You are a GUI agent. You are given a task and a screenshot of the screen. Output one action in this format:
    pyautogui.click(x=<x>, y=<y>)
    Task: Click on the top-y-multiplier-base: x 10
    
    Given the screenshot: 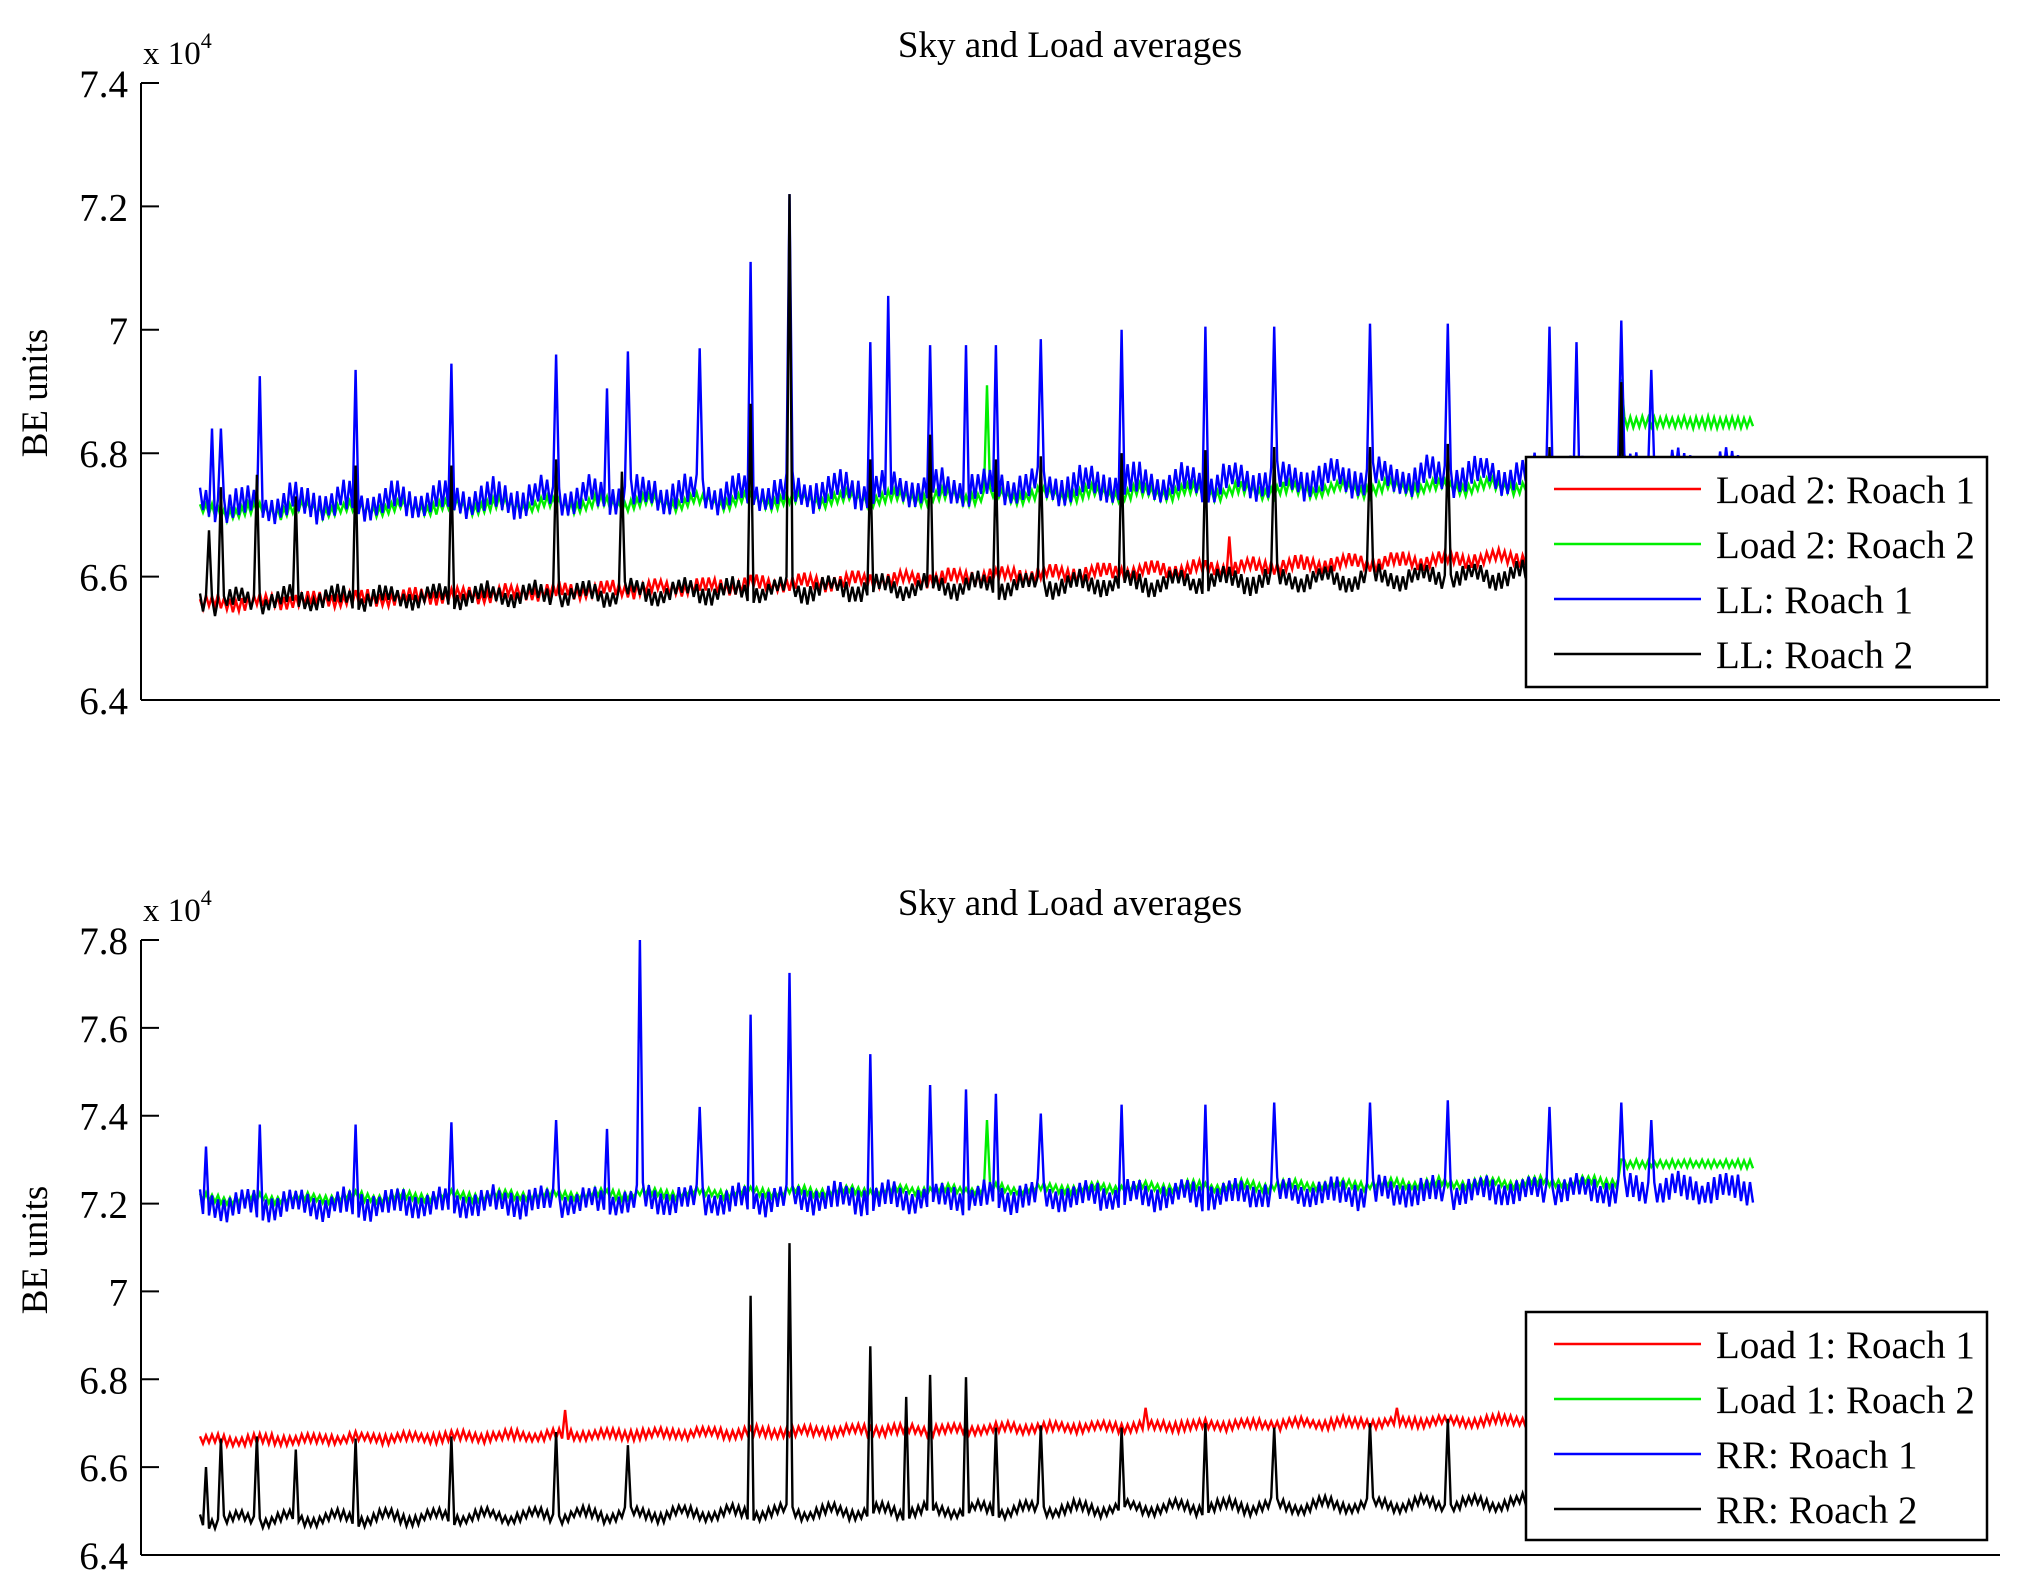 What is the action you would take?
    pyautogui.click(x=172, y=54)
    